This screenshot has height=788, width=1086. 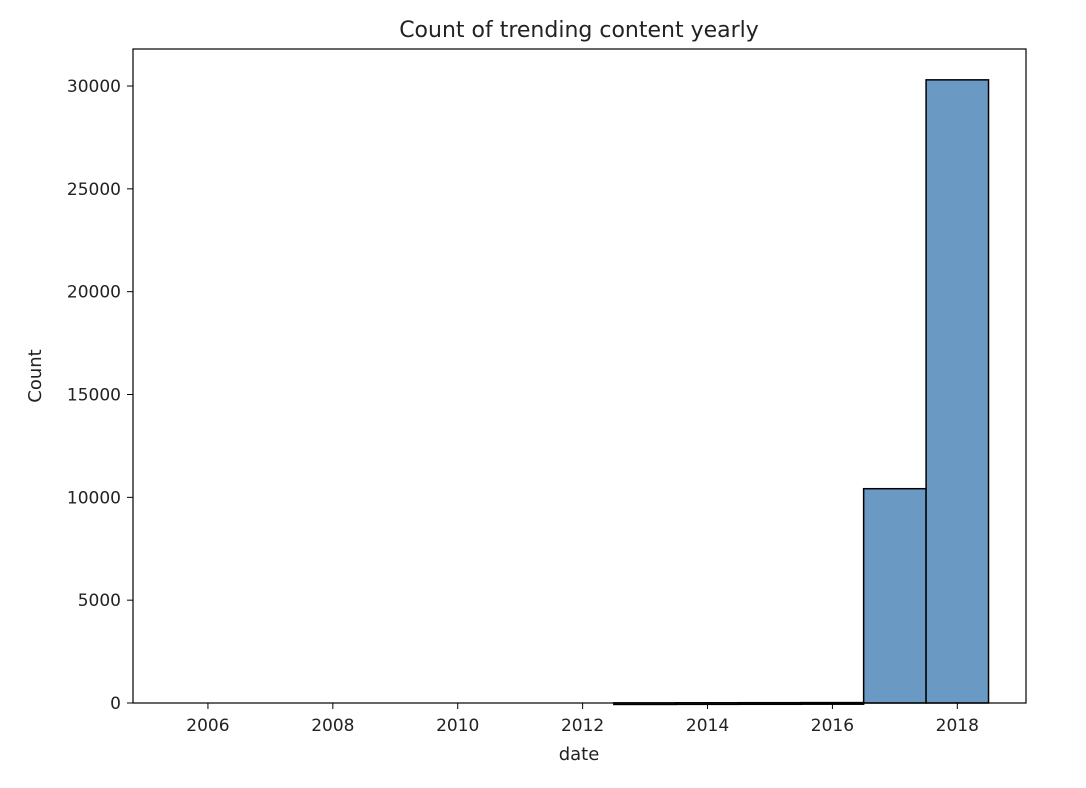 I want to click on x-tick-label-6: 2018, so click(x=957, y=726).